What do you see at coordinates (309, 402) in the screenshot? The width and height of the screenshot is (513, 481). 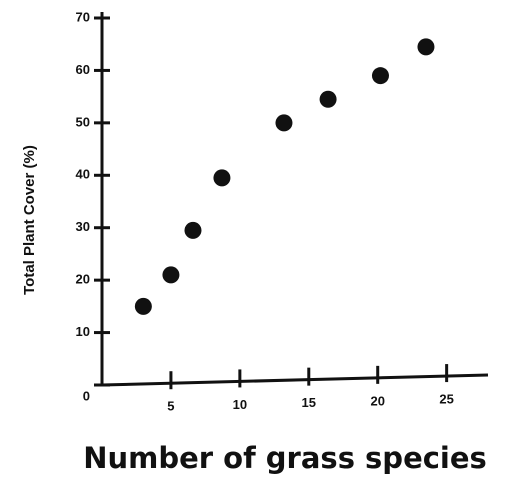 I see `x-tick-label: 15` at bounding box center [309, 402].